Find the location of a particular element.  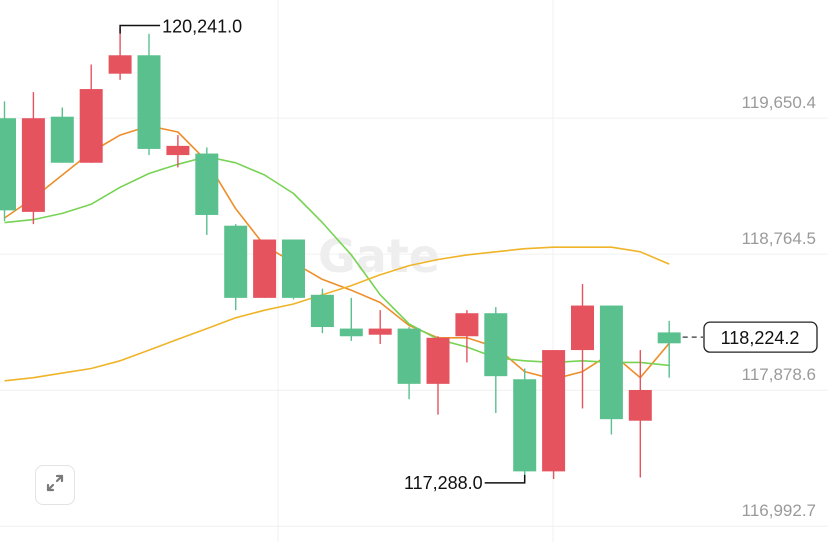

expand-icon is located at coordinates (55, 485).